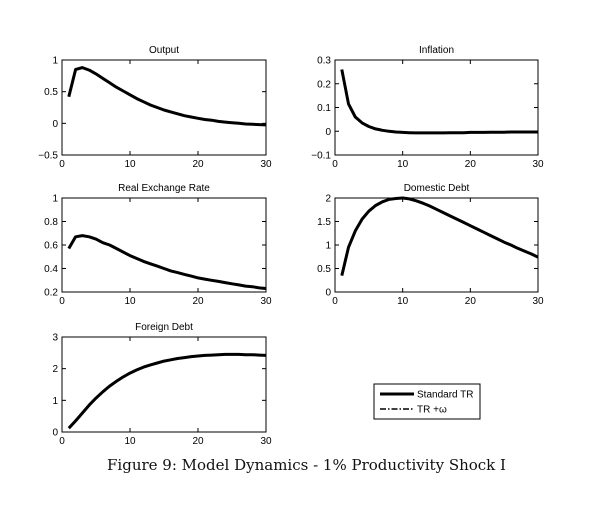  What do you see at coordinates (51, 269) in the screenshot?
I see `y-tick-label: 0.4` at bounding box center [51, 269].